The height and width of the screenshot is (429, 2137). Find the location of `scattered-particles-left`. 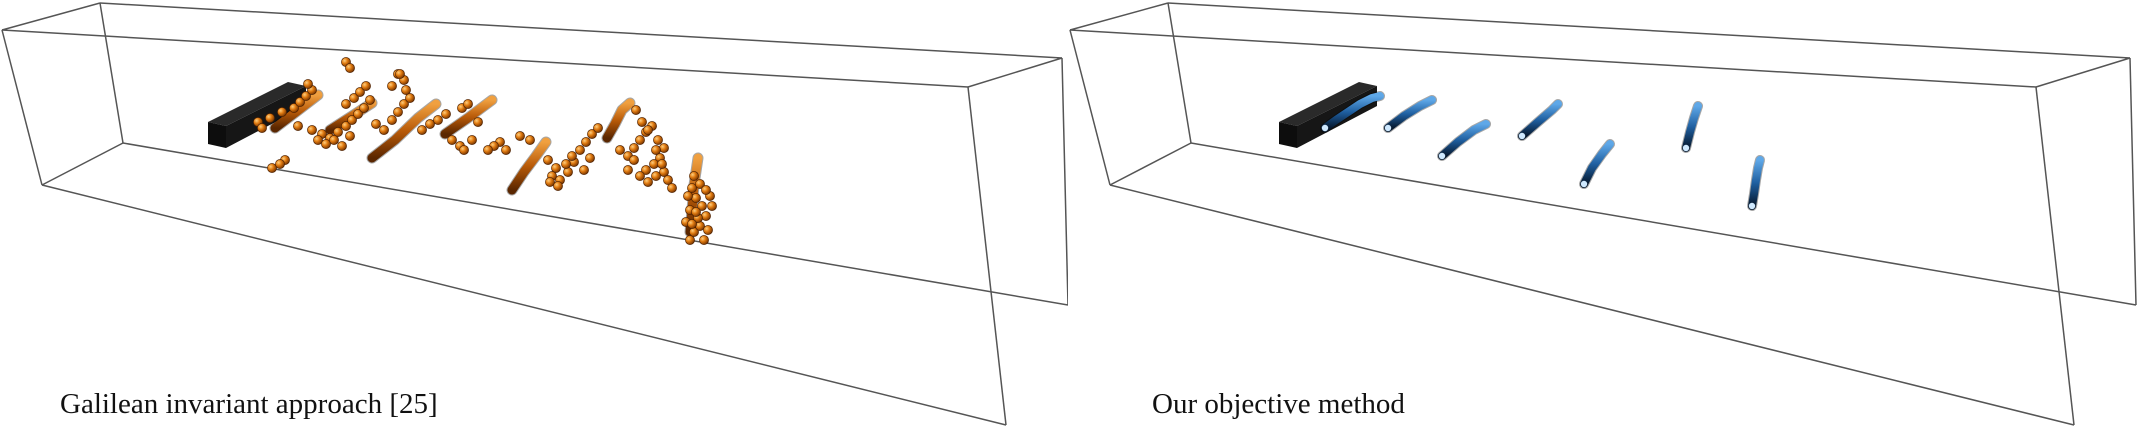

scattered-particles-left is located at coordinates (485, 151).